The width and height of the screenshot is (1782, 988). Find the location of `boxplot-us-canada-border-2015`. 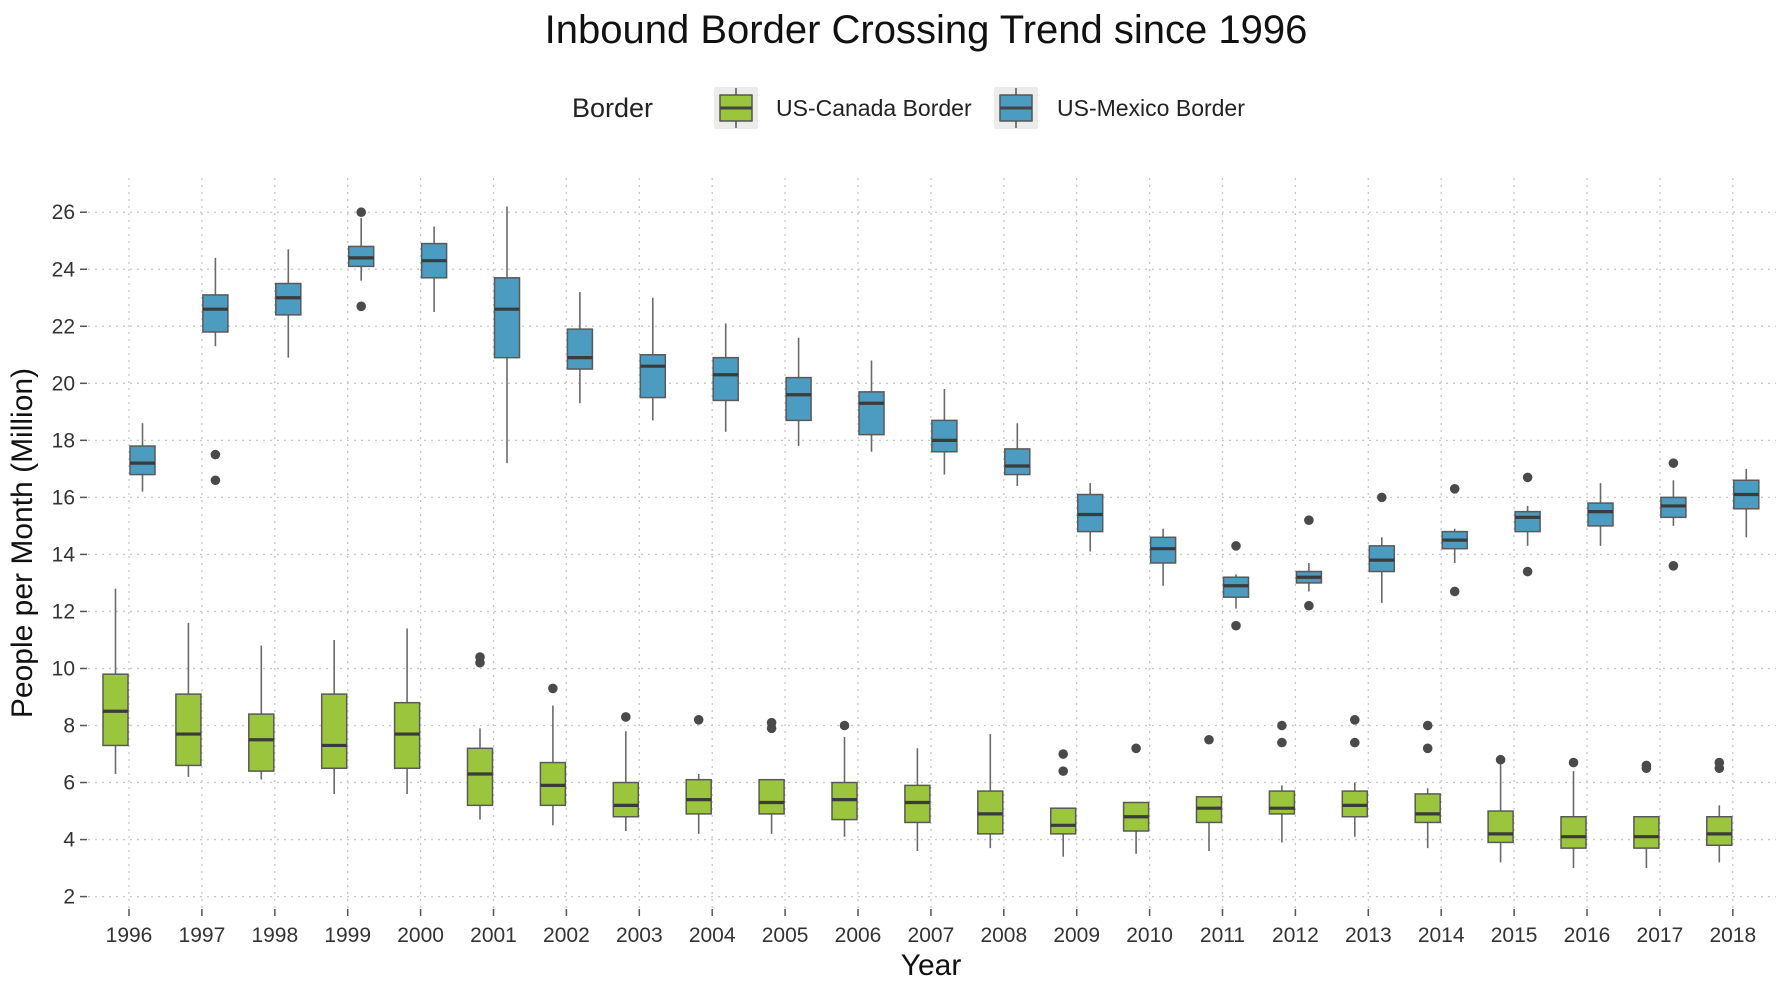

boxplot-us-canada-border-2015 is located at coordinates (1500, 808).